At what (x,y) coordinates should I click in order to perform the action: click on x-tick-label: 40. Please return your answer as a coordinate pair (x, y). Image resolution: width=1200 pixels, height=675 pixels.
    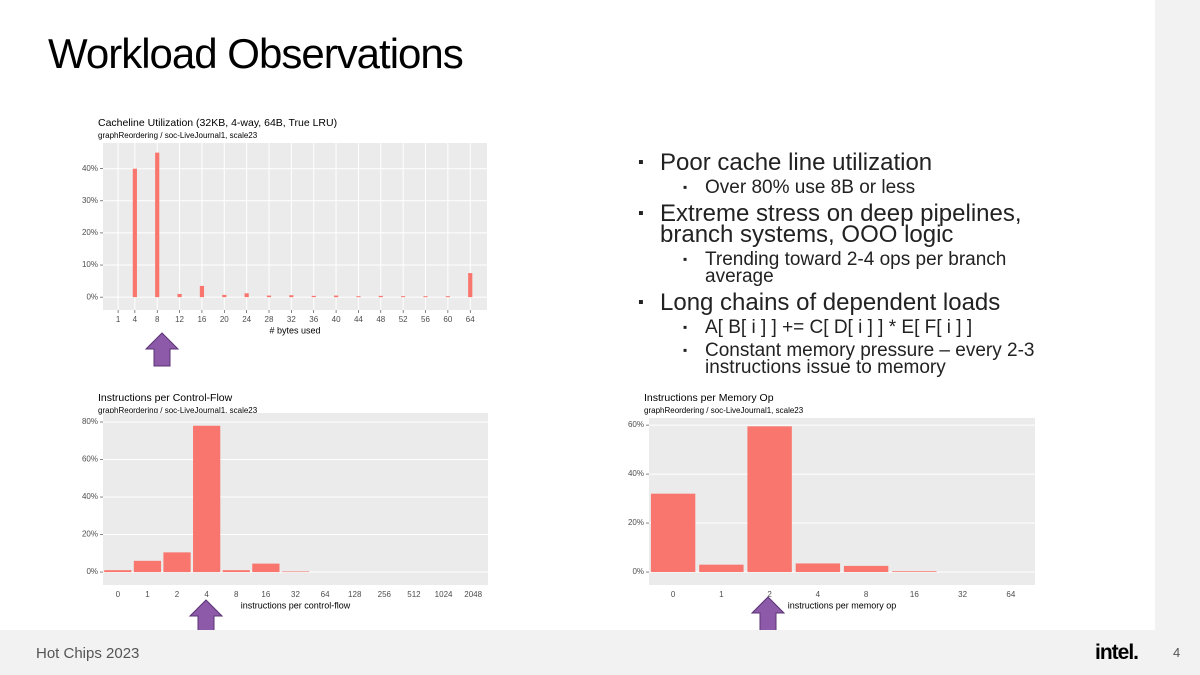
    Looking at the image, I should click on (336, 319).